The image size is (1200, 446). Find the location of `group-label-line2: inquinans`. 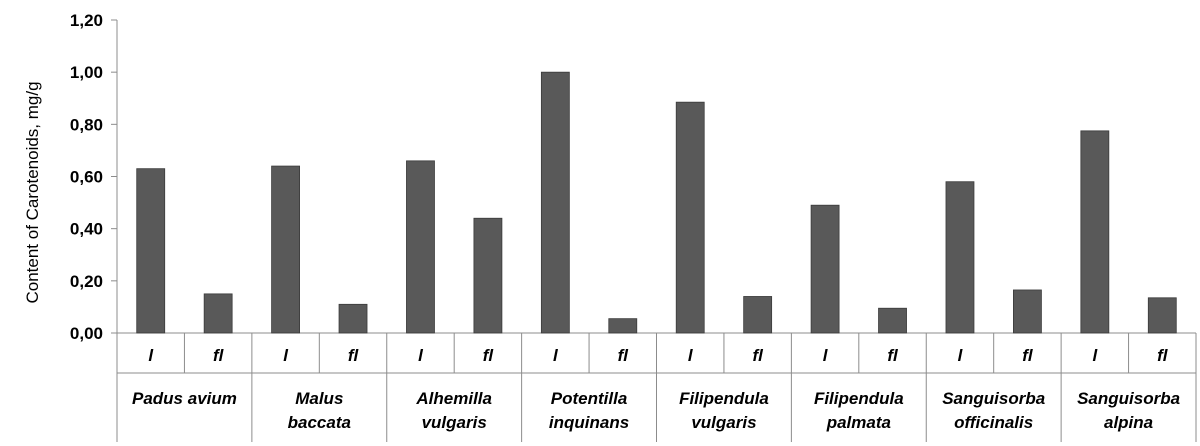

group-label-line2: inquinans is located at coordinates (589, 422).